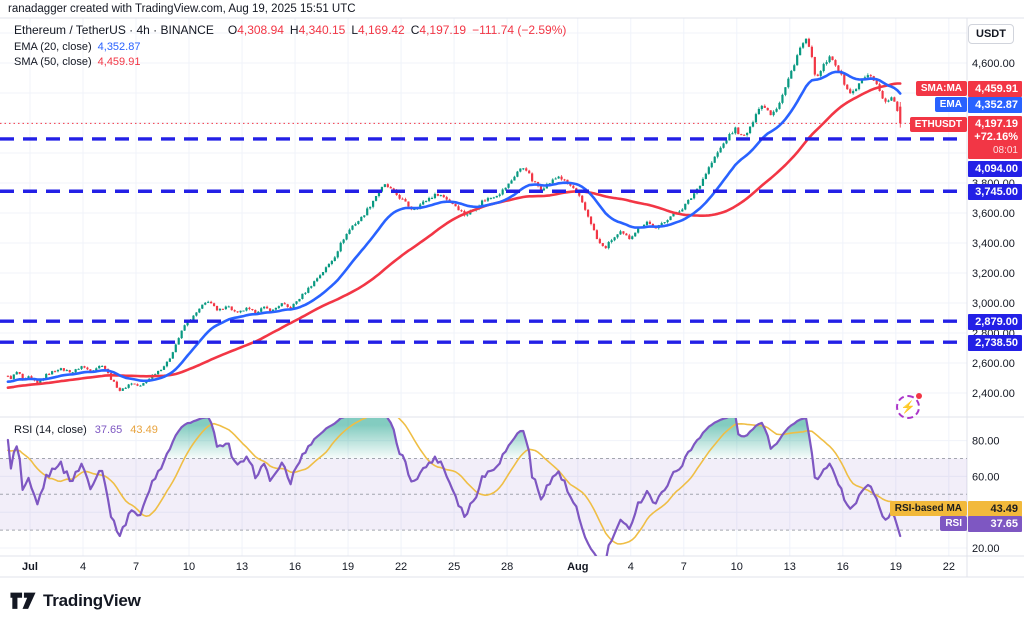 The width and height of the screenshot is (1024, 621). What do you see at coordinates (991, 34) in the screenshot?
I see `currency-toggle-button: USDT` at bounding box center [991, 34].